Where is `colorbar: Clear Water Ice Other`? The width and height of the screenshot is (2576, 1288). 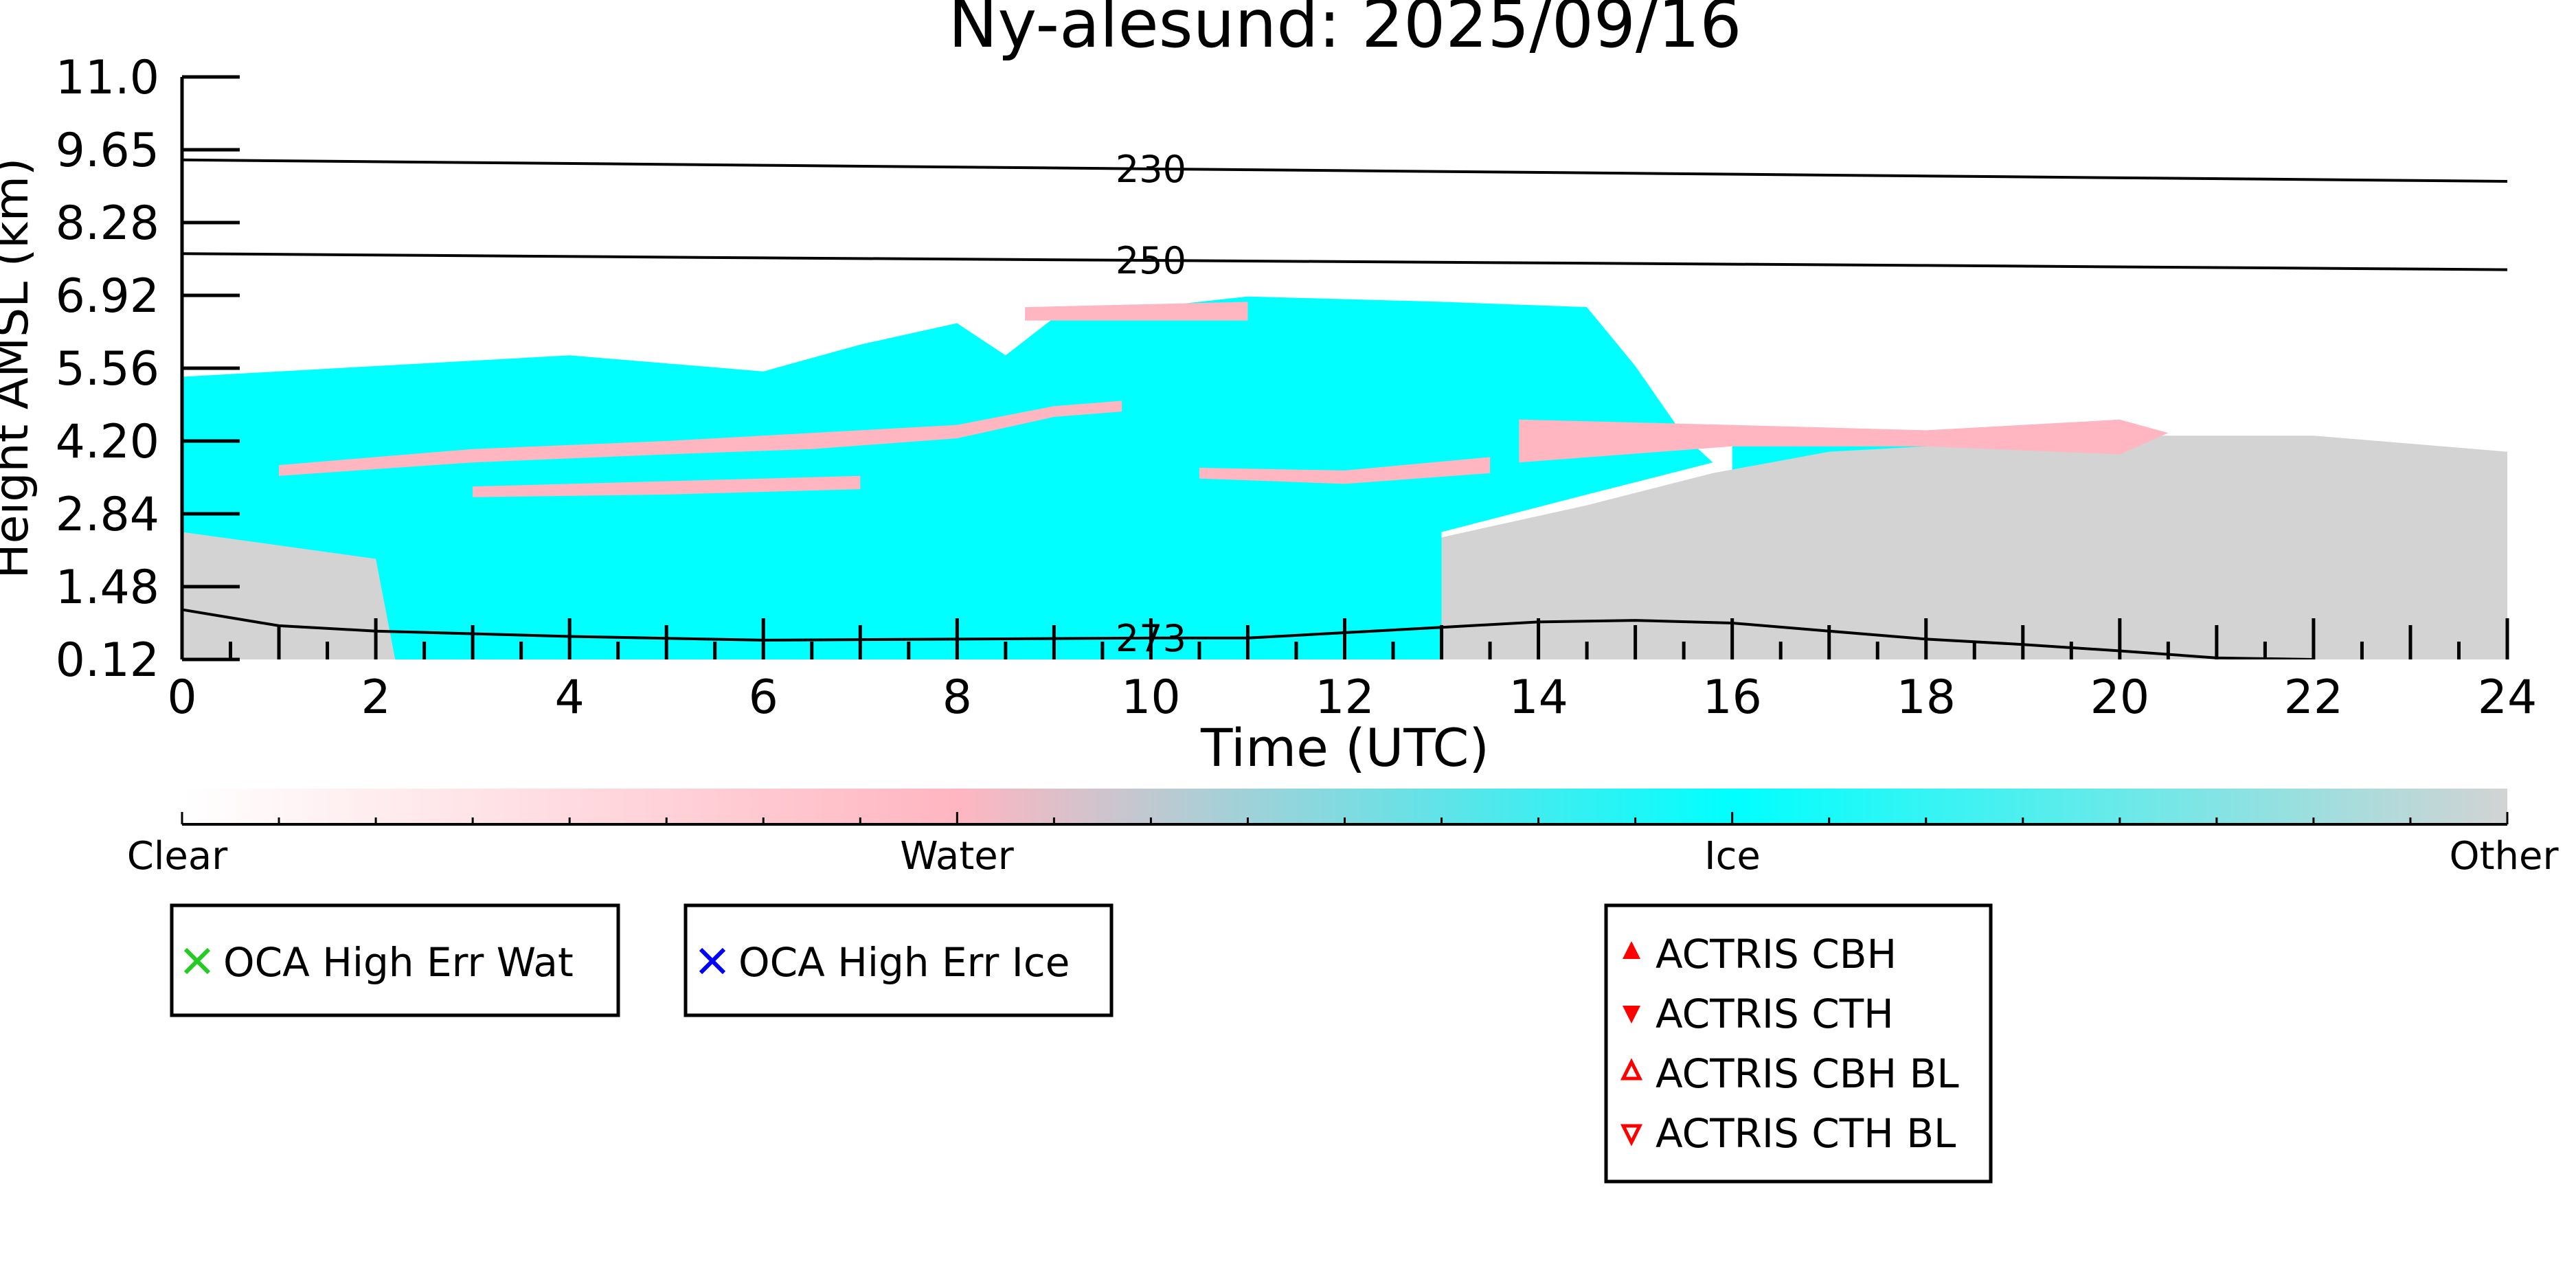
colorbar: Clear Water Ice Other is located at coordinates (1343, 834).